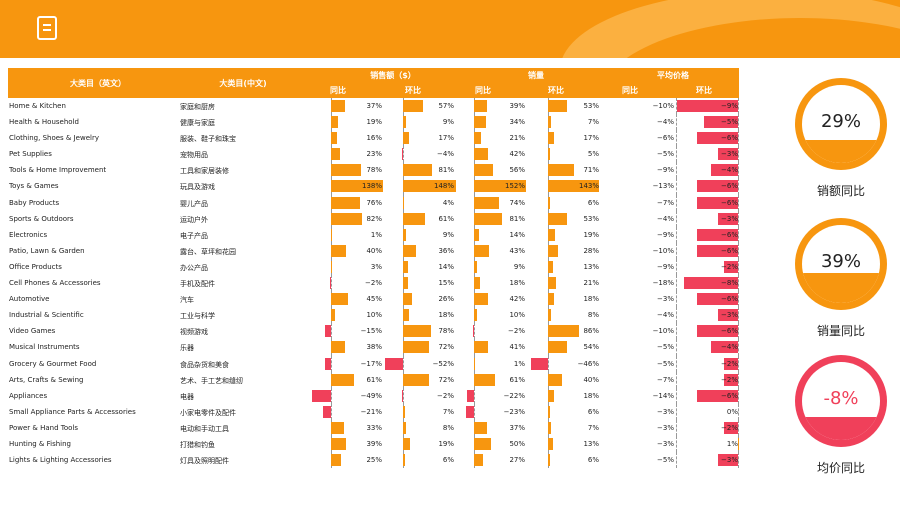  What do you see at coordinates (371, 411) in the screenshot?
I see `value-label: −21%` at bounding box center [371, 411].